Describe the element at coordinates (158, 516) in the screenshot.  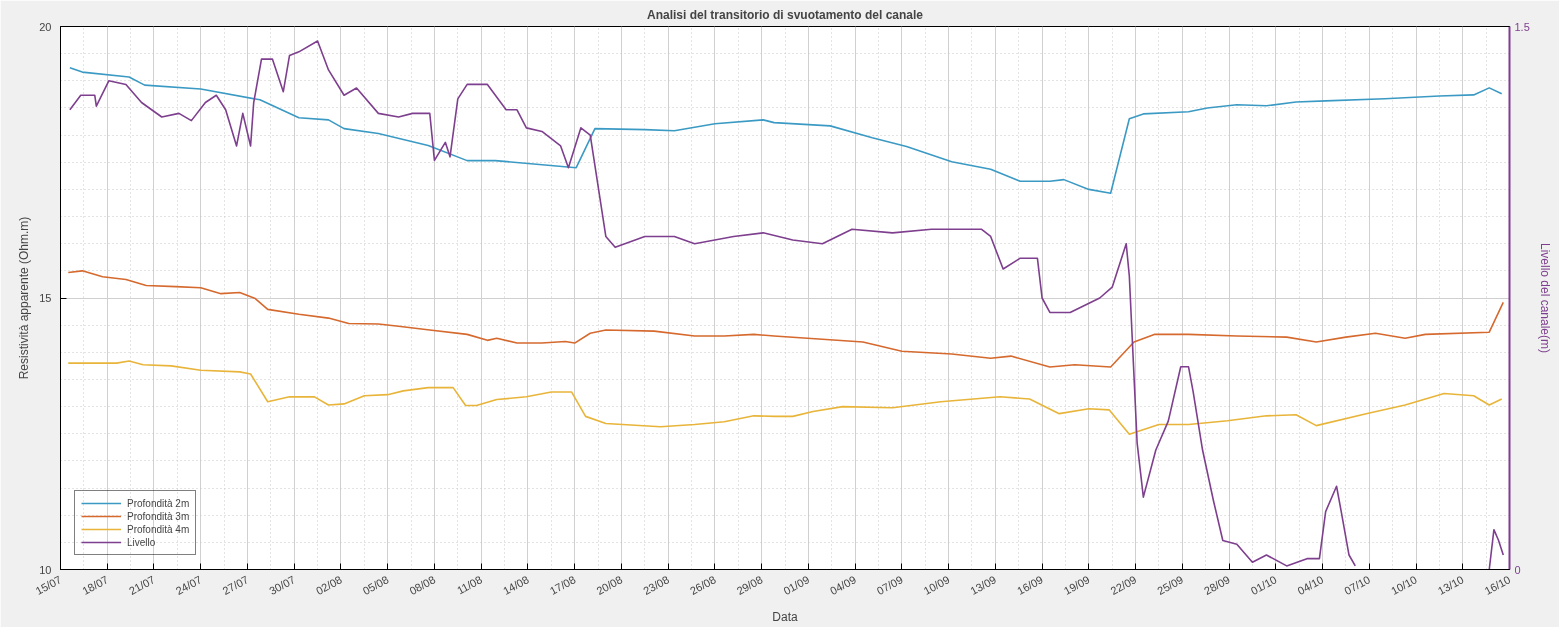
I see `legend-label: Profondità 3m` at that location.